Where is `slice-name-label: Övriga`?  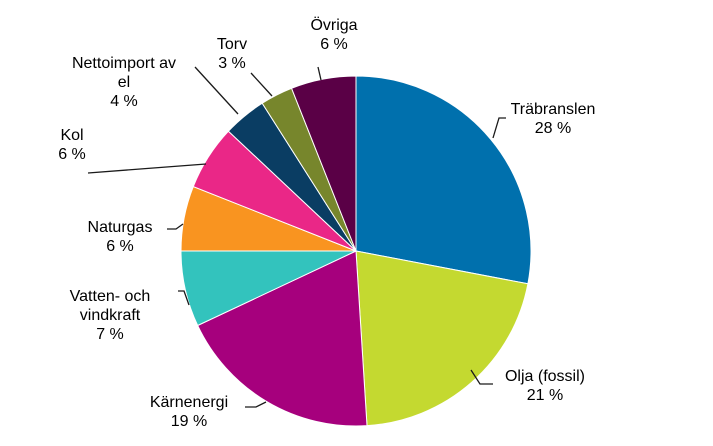 slice-name-label: Övriga is located at coordinates (333, 25).